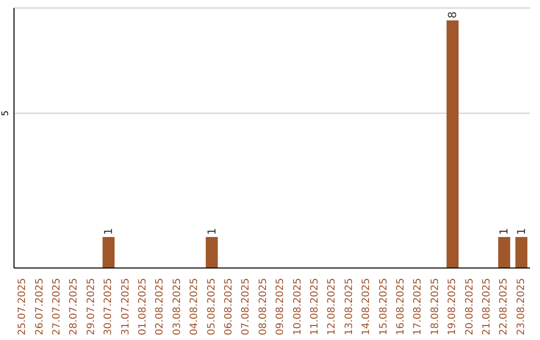  I want to click on x-tick-label: 22.08.2025, so click(504, 307).